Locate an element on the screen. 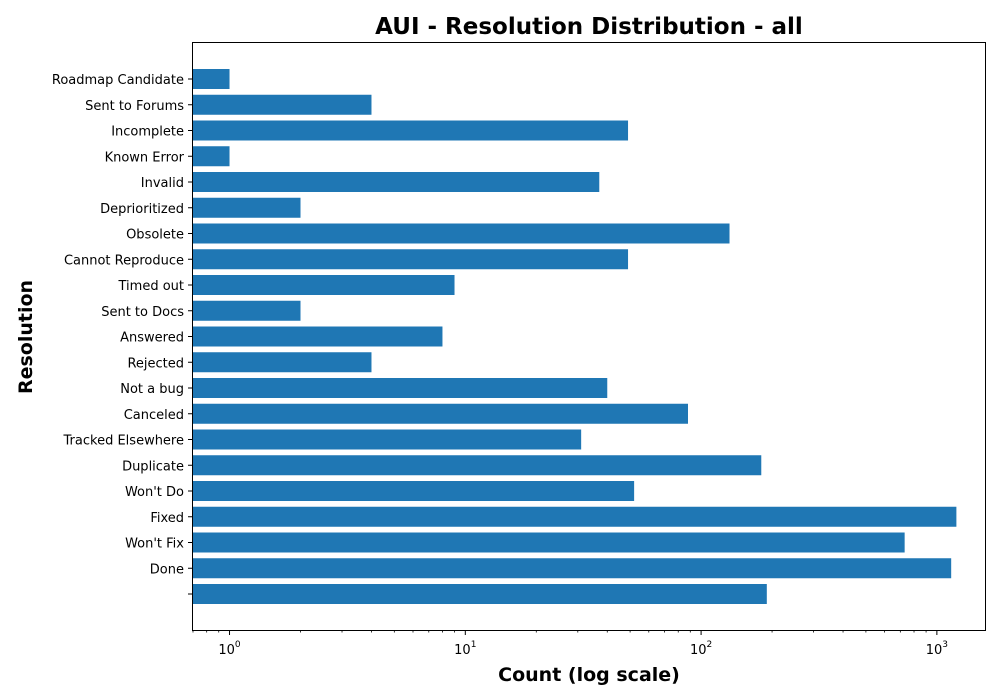 The width and height of the screenshot is (1000, 700). y-tick-label: Incomplete is located at coordinates (147, 132).